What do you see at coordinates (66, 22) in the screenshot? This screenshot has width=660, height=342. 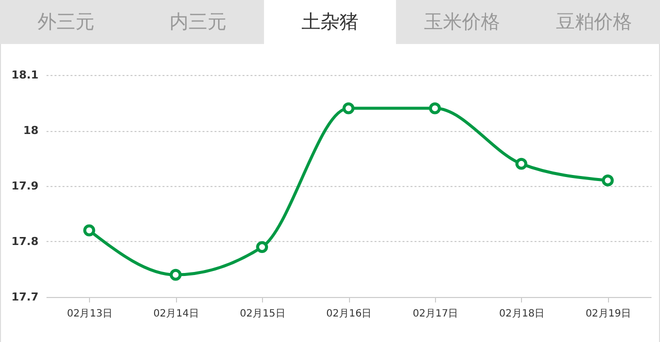 I see `text: 外三元` at bounding box center [66, 22].